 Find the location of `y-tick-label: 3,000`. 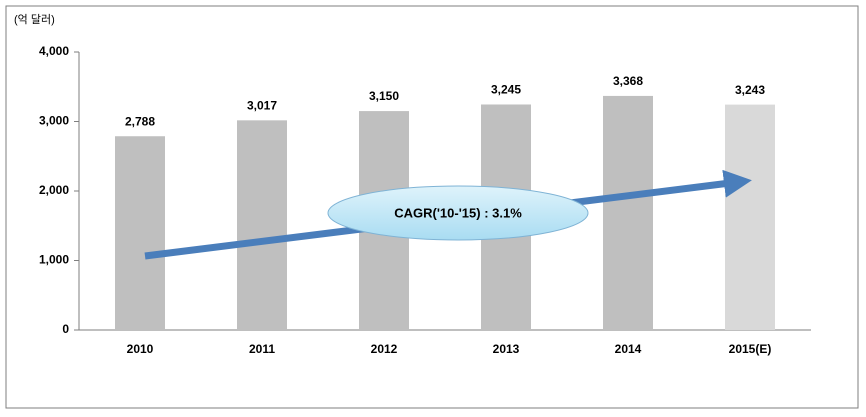

y-tick-label: 3,000 is located at coordinates (54, 121).